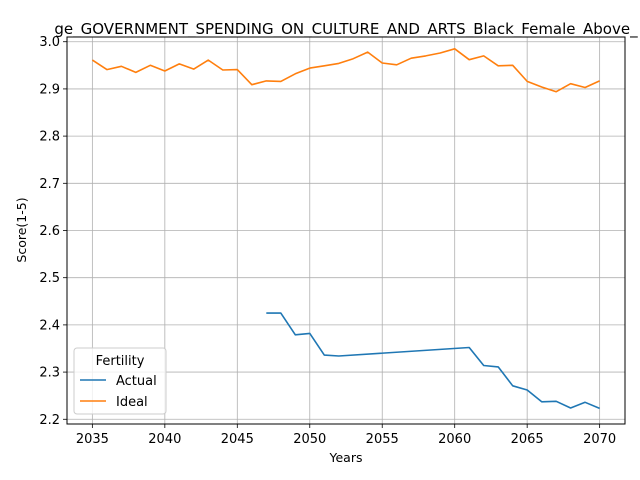  What do you see at coordinates (164, 439) in the screenshot?
I see `x-tick-label: 2040` at bounding box center [164, 439].